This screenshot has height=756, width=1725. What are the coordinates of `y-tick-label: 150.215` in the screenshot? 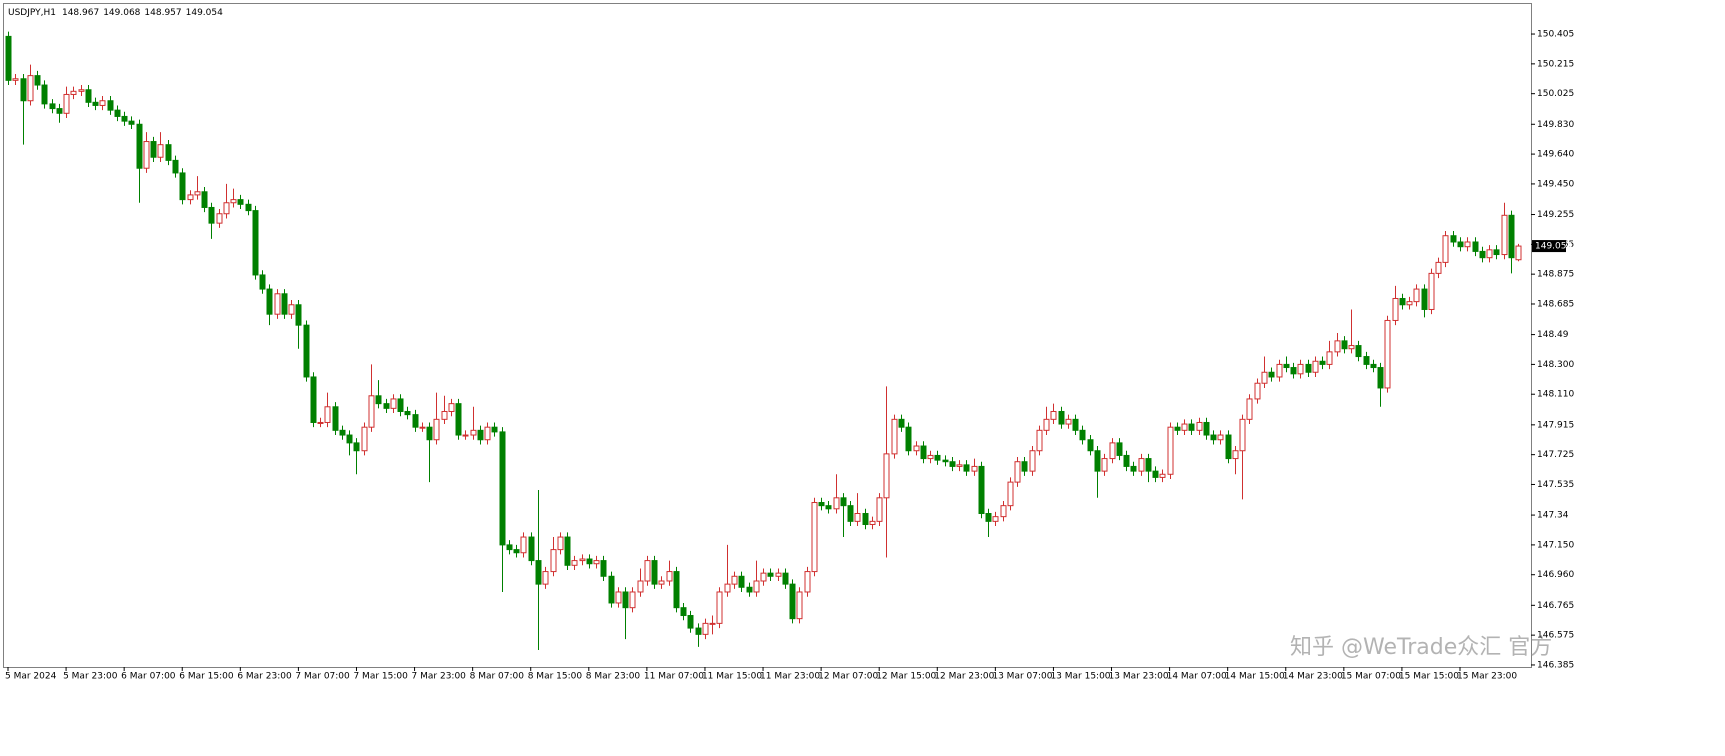 It's located at (1555, 64).